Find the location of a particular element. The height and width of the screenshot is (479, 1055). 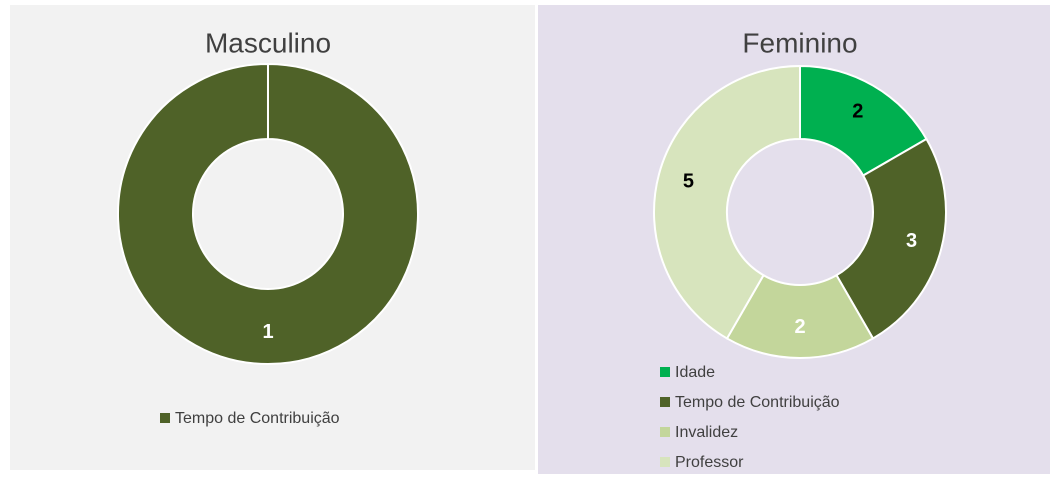

data-label: 1 is located at coordinates (267, 332).